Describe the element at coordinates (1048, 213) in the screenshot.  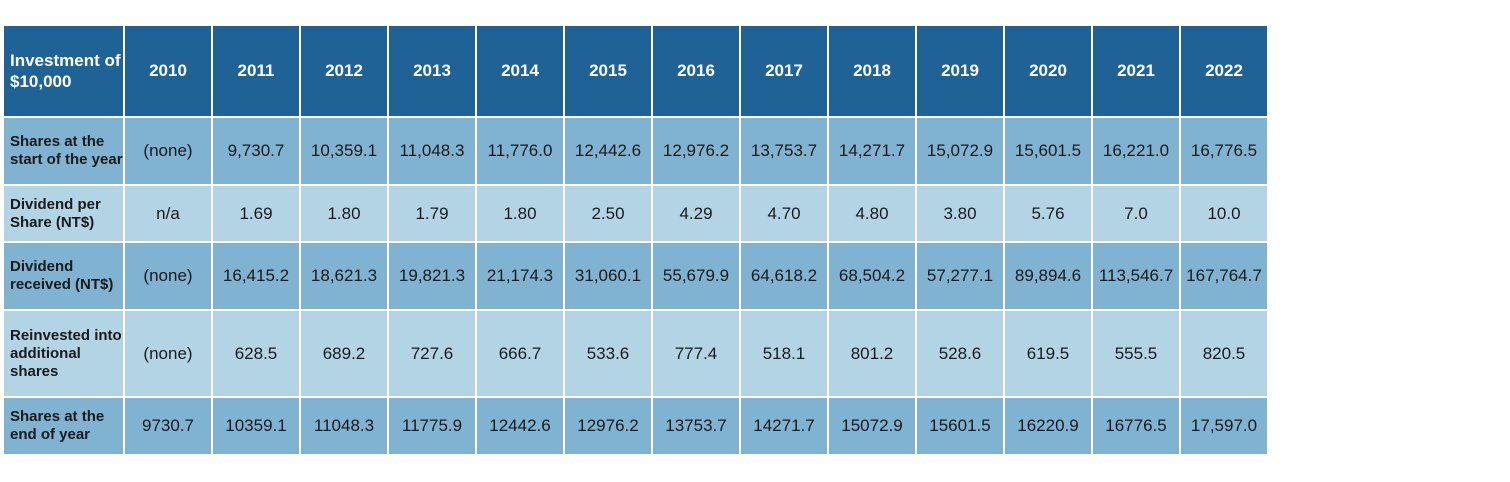
I see `table-cell: 5.76` at that location.